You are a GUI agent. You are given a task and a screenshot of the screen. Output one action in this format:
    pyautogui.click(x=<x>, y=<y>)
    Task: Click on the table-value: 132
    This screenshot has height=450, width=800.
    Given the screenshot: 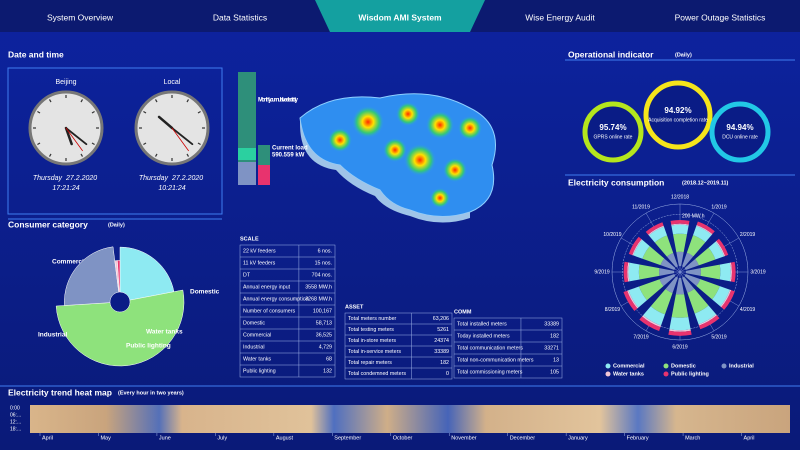 What is the action you would take?
    pyautogui.click(x=327, y=371)
    